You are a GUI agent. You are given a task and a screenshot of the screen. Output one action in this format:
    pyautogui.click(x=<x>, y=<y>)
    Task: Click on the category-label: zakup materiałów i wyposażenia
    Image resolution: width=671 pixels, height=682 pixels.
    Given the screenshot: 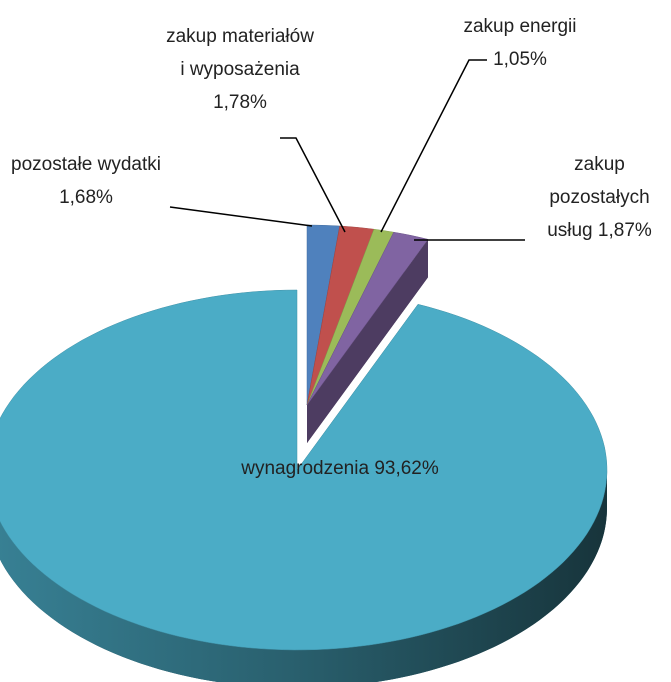 What is the action you would take?
    pyautogui.click(x=240, y=53)
    